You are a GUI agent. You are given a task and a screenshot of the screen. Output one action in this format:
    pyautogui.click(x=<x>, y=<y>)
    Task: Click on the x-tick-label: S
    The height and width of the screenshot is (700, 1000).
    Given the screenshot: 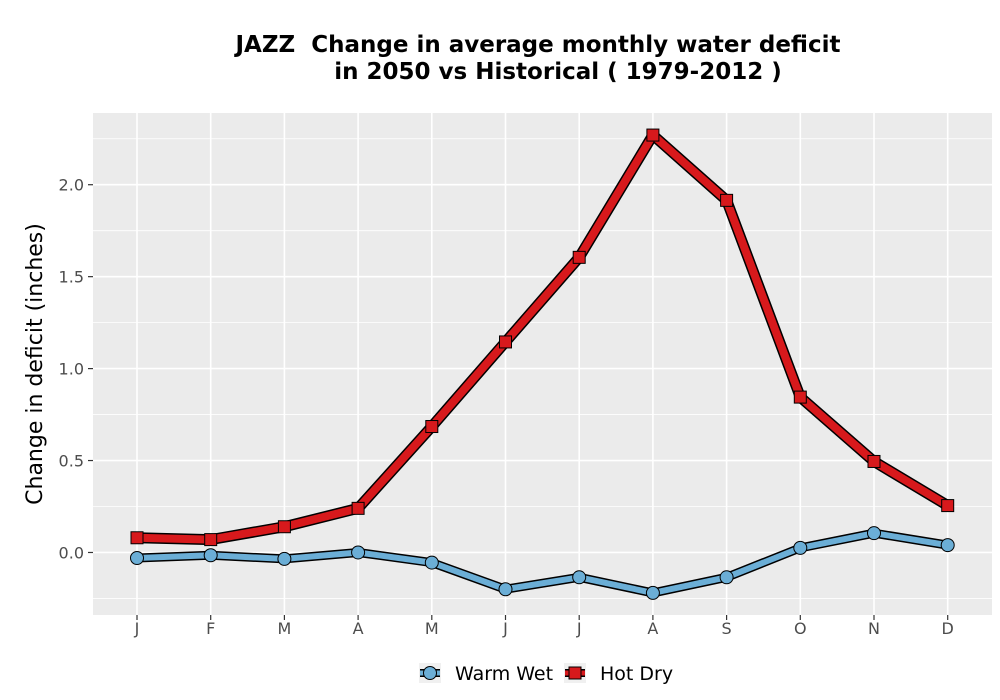 What is the action you would take?
    pyautogui.click(x=727, y=628)
    